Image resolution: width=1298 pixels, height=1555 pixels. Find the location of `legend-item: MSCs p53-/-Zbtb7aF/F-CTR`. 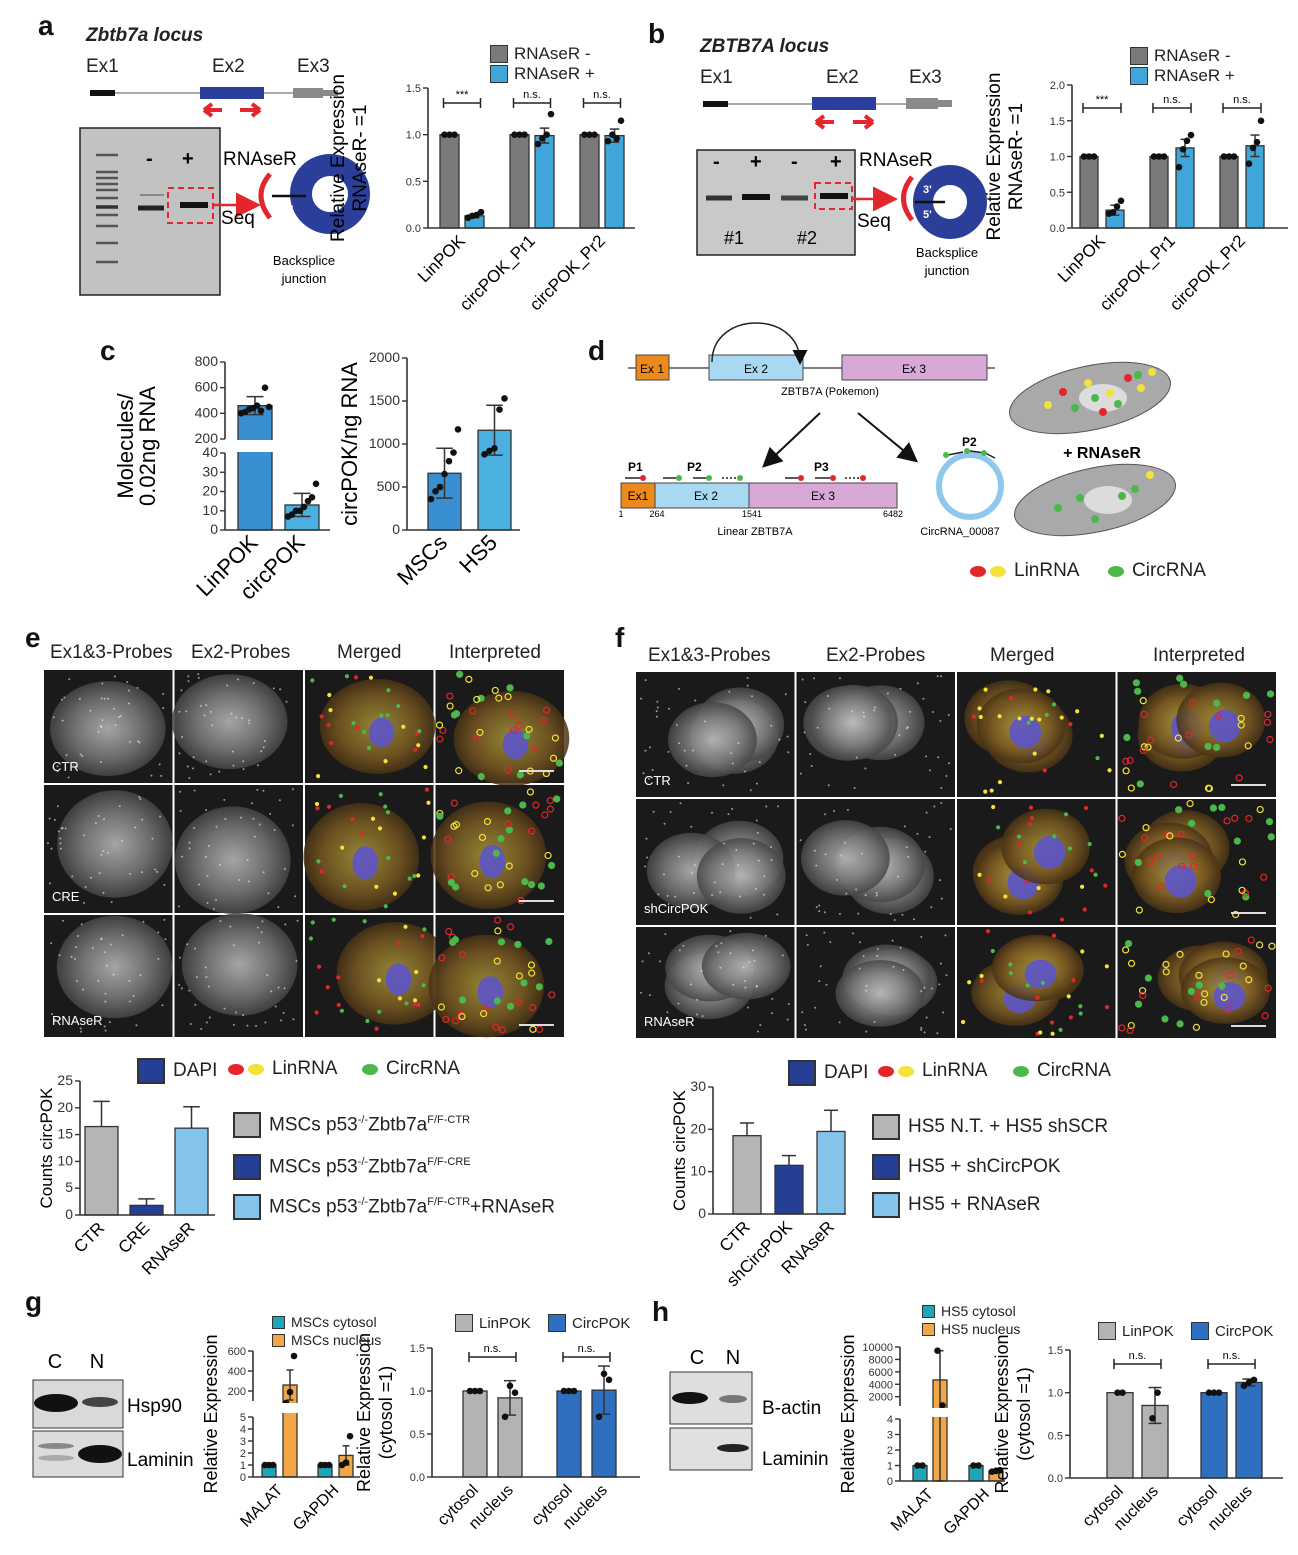

legend-item: MSCs p53-/-Zbtb7aF/F-CTR is located at coordinates (351, 1125).